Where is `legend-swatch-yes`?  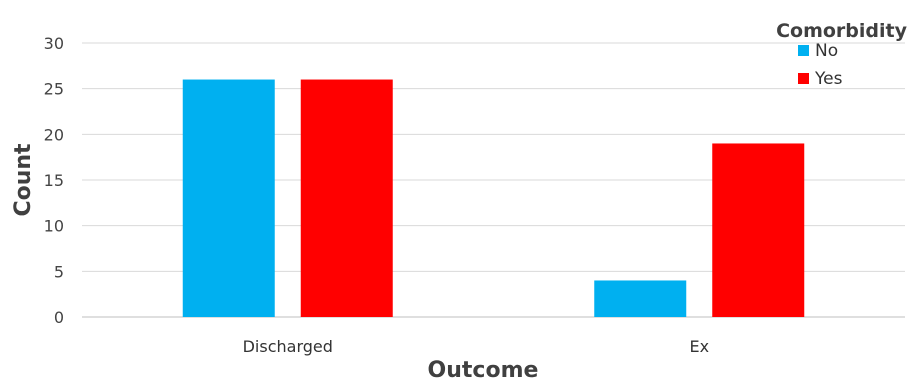 legend-swatch-yes is located at coordinates (803, 78).